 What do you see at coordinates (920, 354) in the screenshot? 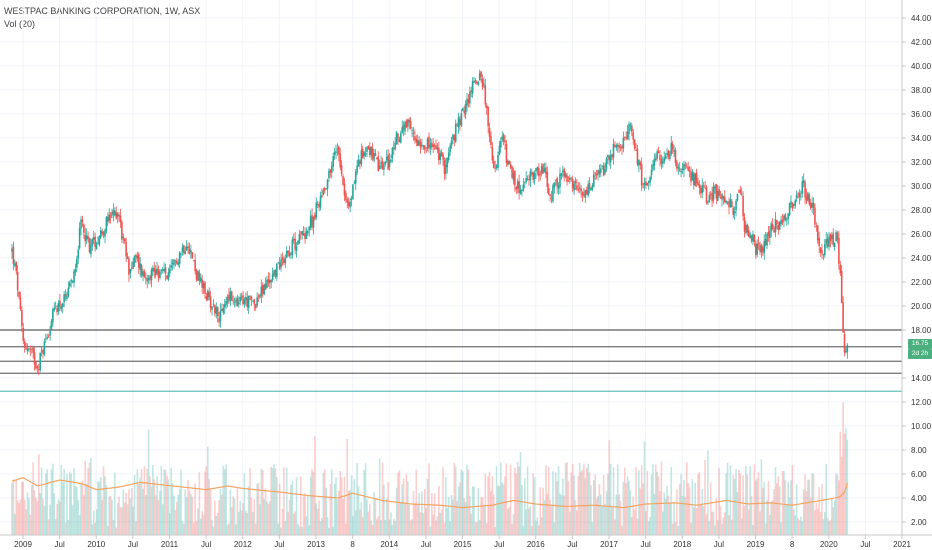
I see `countdown-badge: 2d 2h` at bounding box center [920, 354].